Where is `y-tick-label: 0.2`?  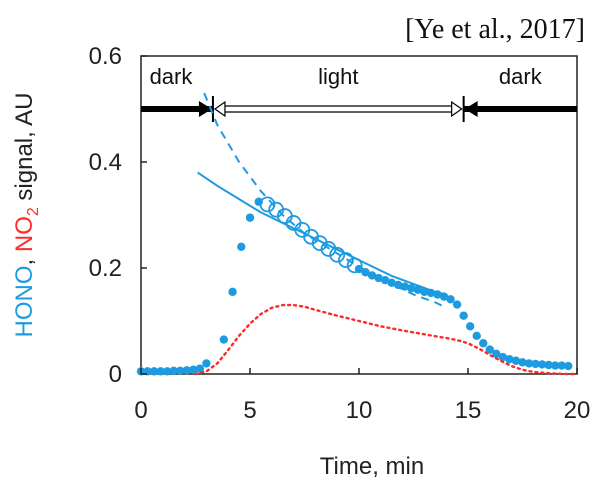
y-tick-label: 0.2 is located at coordinates (105, 268).